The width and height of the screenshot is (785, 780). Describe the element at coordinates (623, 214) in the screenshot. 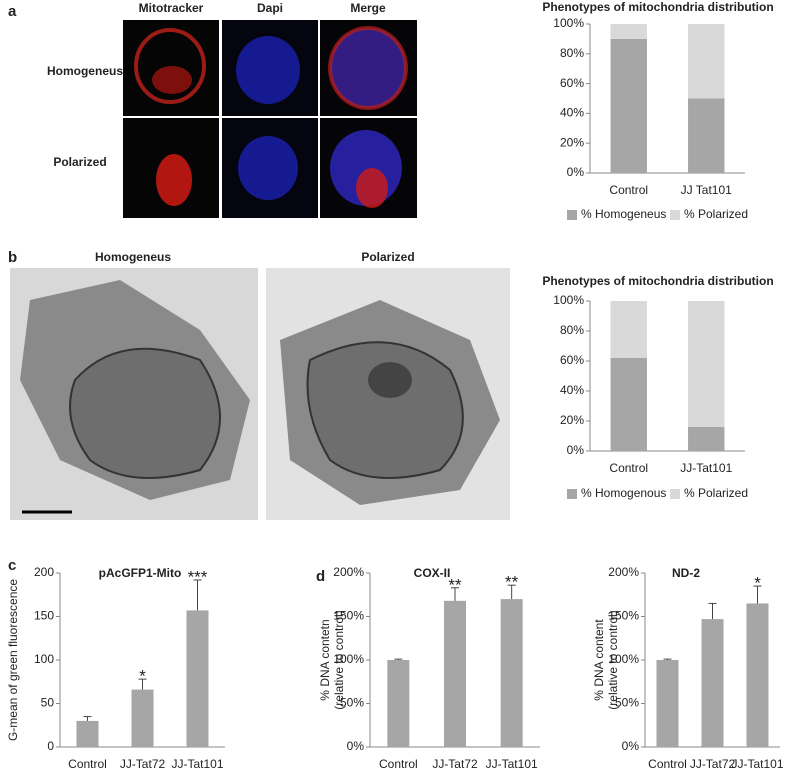

I see `legend-label: % Homogeneus` at that location.